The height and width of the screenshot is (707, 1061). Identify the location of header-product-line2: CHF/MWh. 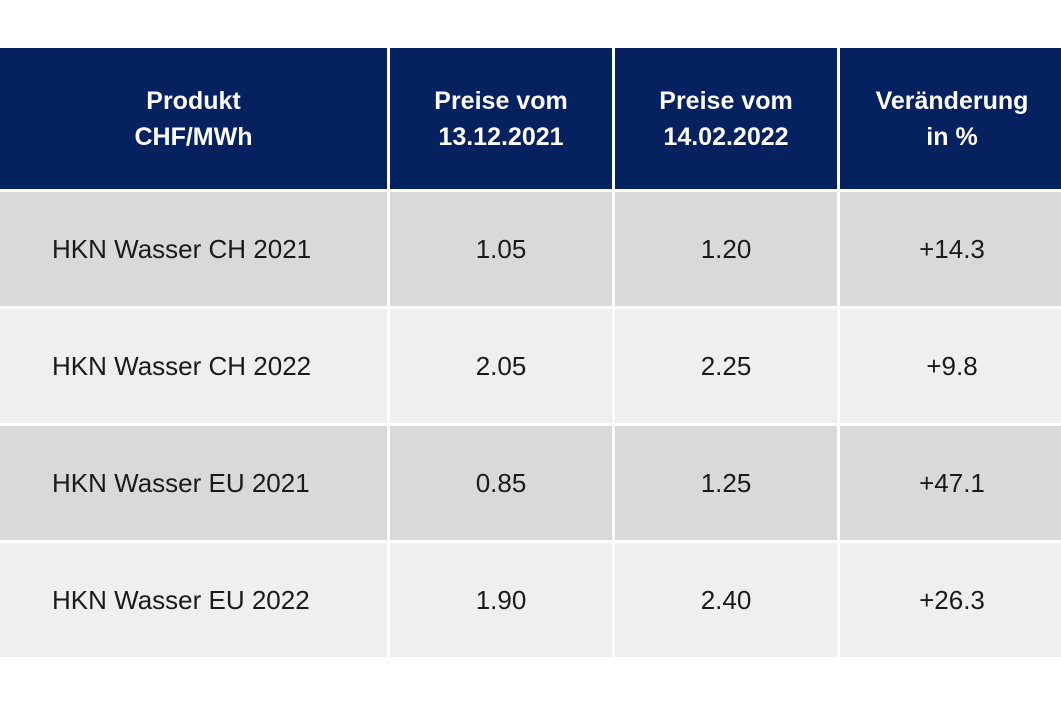
(193, 136).